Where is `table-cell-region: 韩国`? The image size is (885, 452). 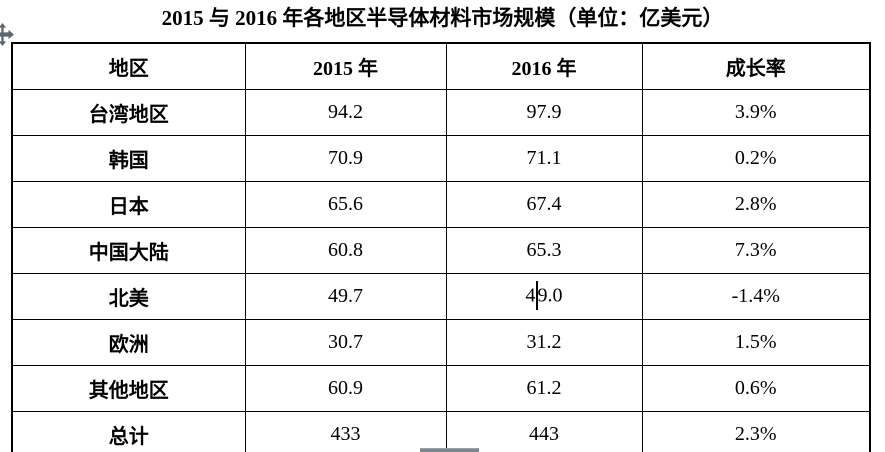 table-cell-region: 韩国 is located at coordinates (128, 158).